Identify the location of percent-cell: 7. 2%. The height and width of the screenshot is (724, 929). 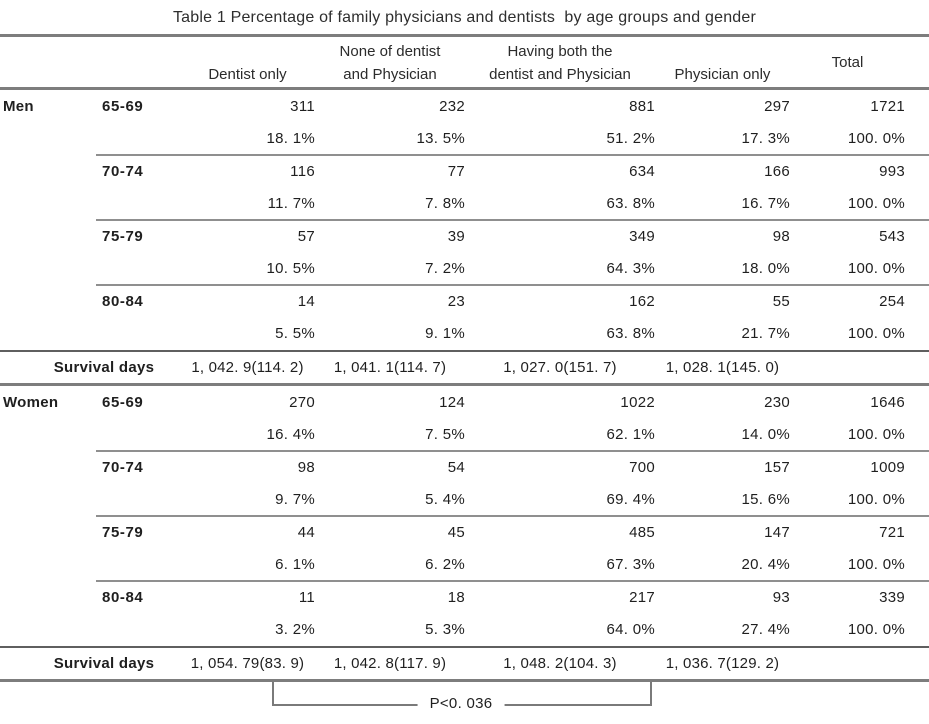
(445, 269).